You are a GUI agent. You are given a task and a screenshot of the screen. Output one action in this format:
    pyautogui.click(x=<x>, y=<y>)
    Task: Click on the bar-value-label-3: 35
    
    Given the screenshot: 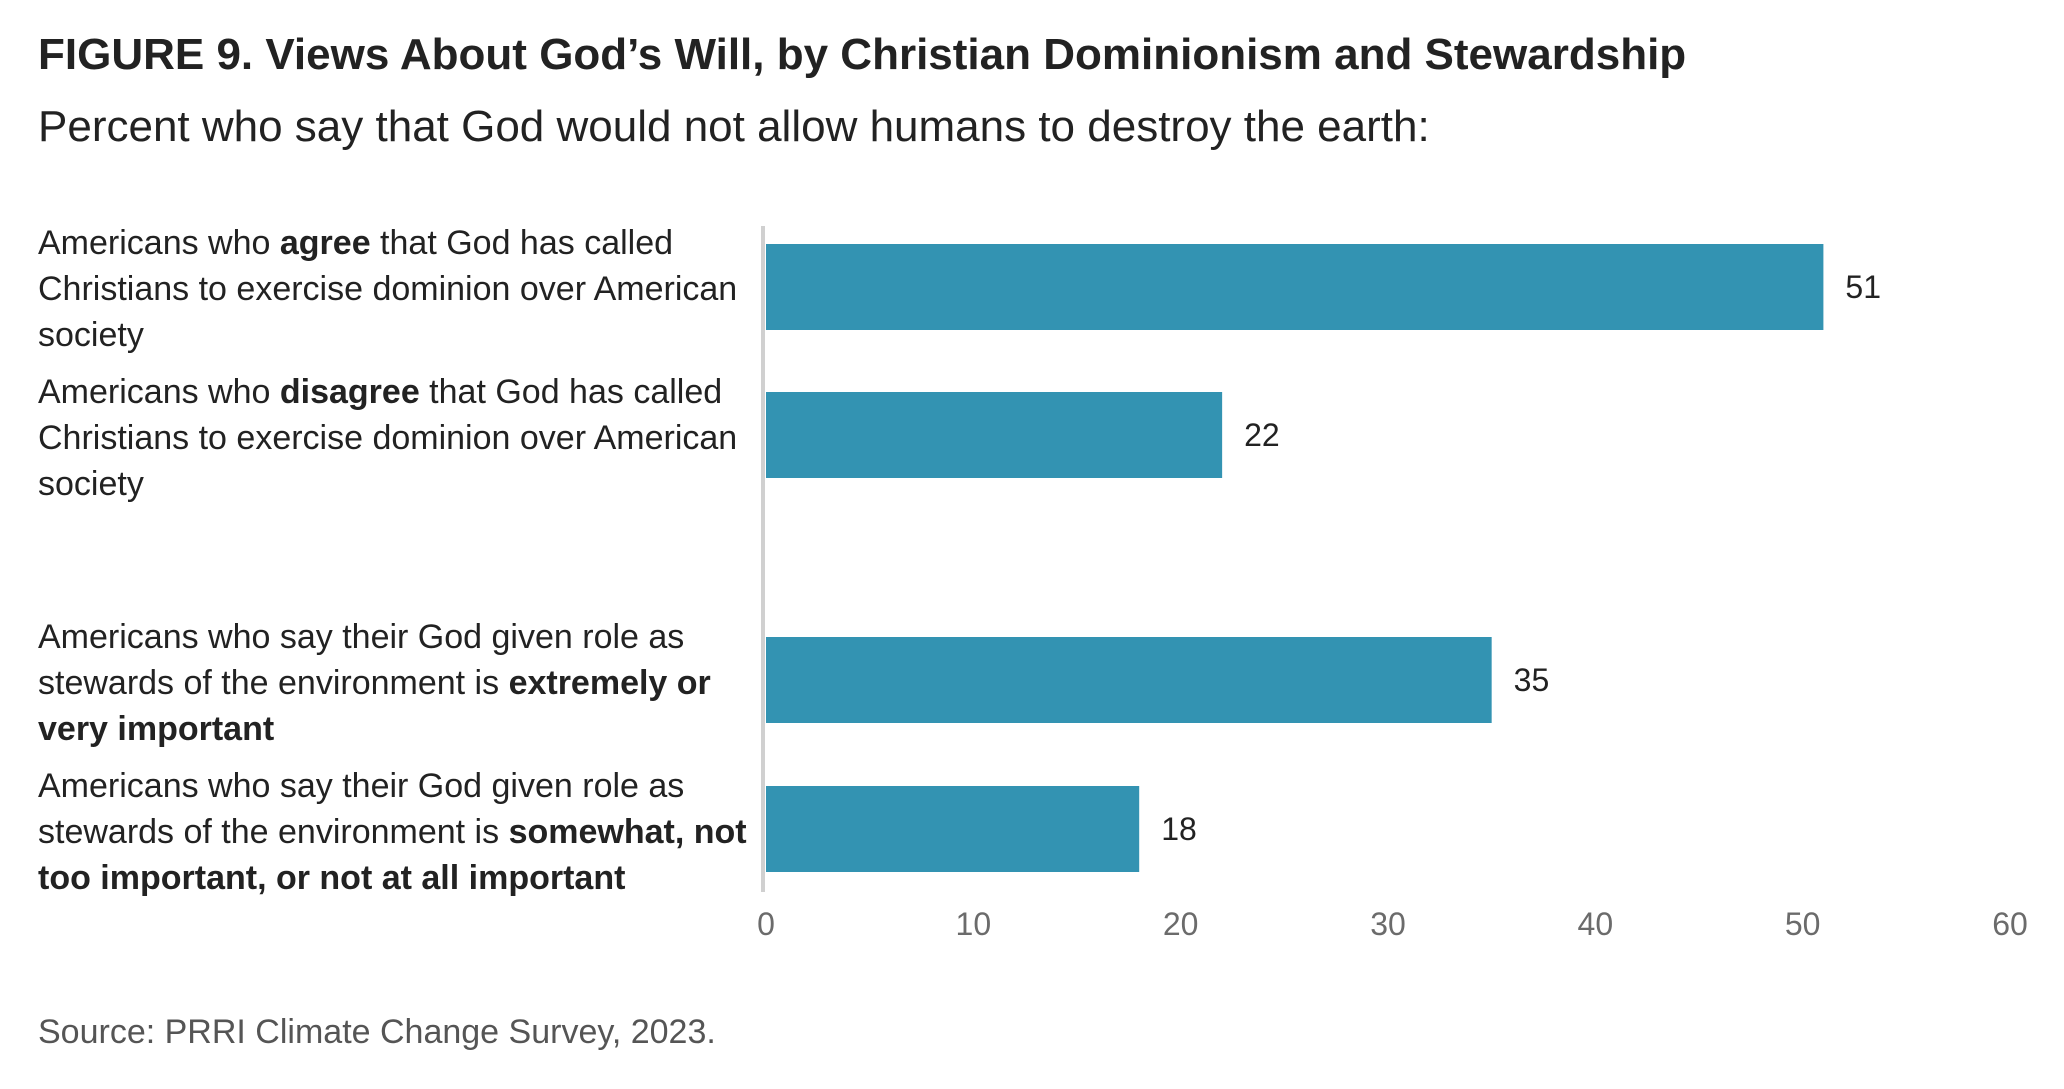 What is the action you would take?
    pyautogui.click(x=1532, y=680)
    